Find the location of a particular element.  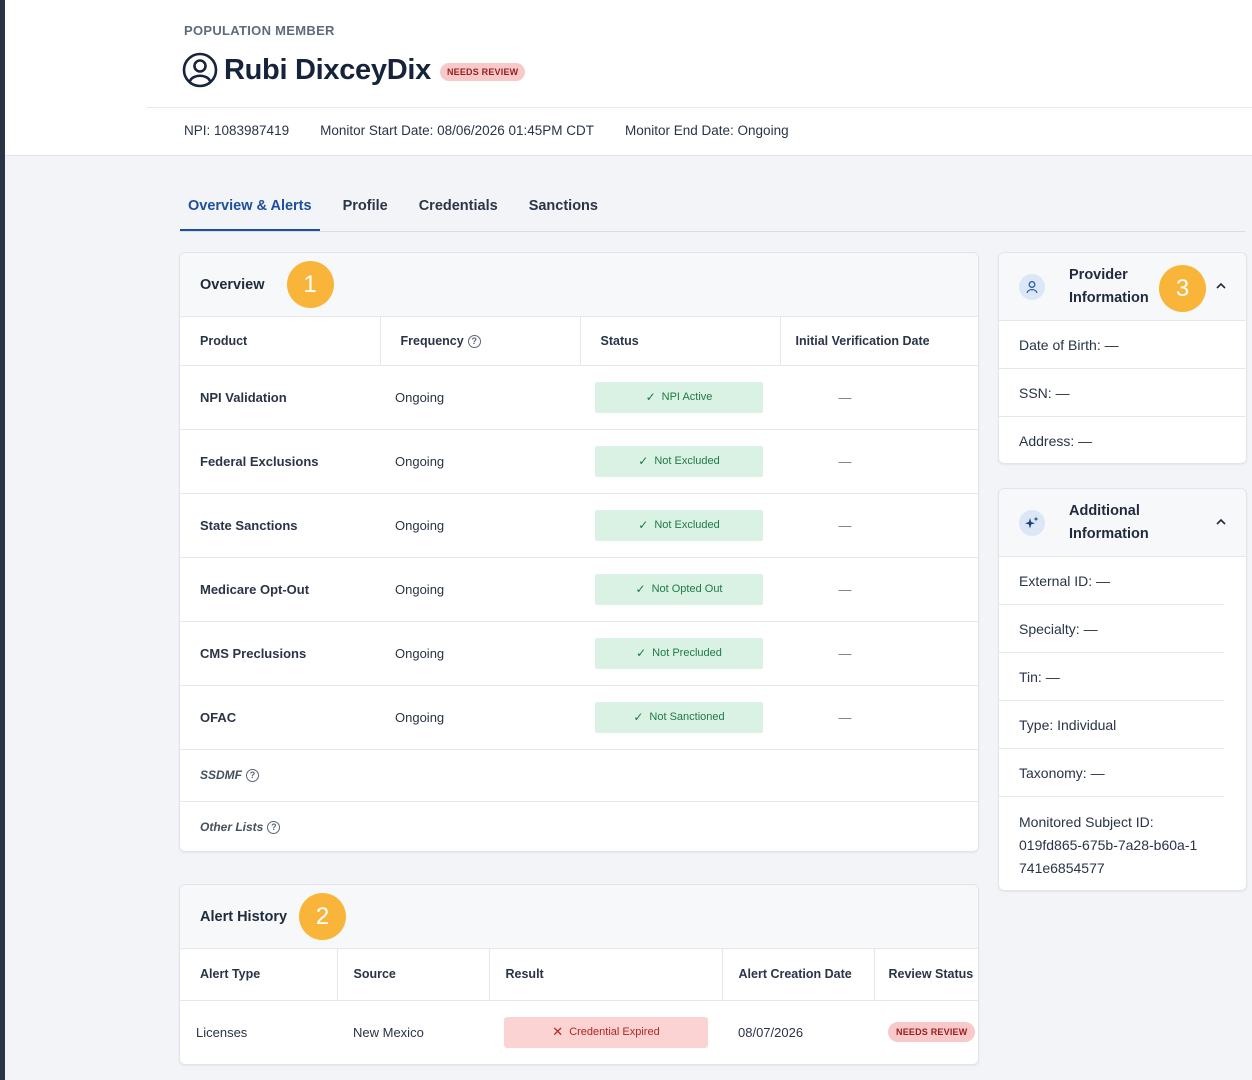

other-lists-label: Other Lists is located at coordinates (232, 827).